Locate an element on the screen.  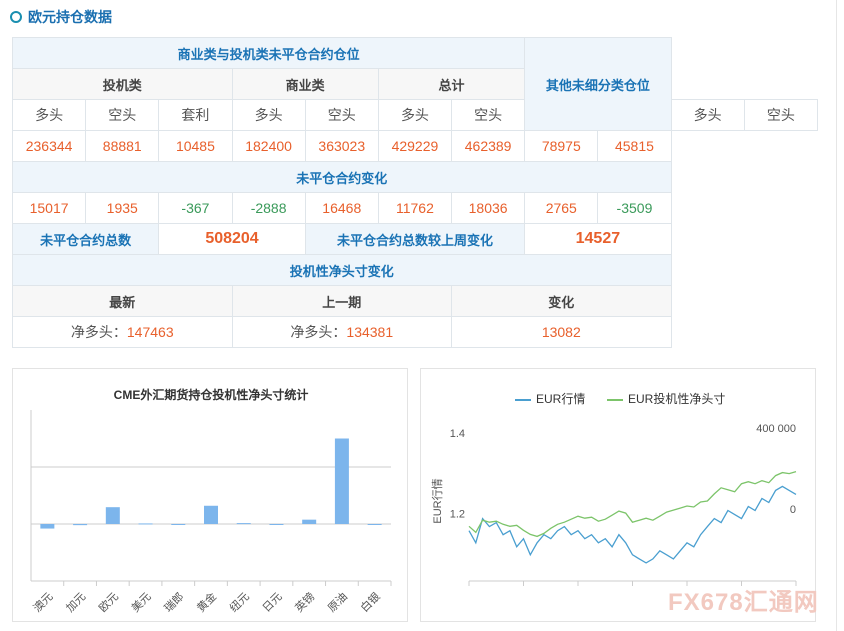
x-tick-label: 原油 is located at coordinates (337, 601).